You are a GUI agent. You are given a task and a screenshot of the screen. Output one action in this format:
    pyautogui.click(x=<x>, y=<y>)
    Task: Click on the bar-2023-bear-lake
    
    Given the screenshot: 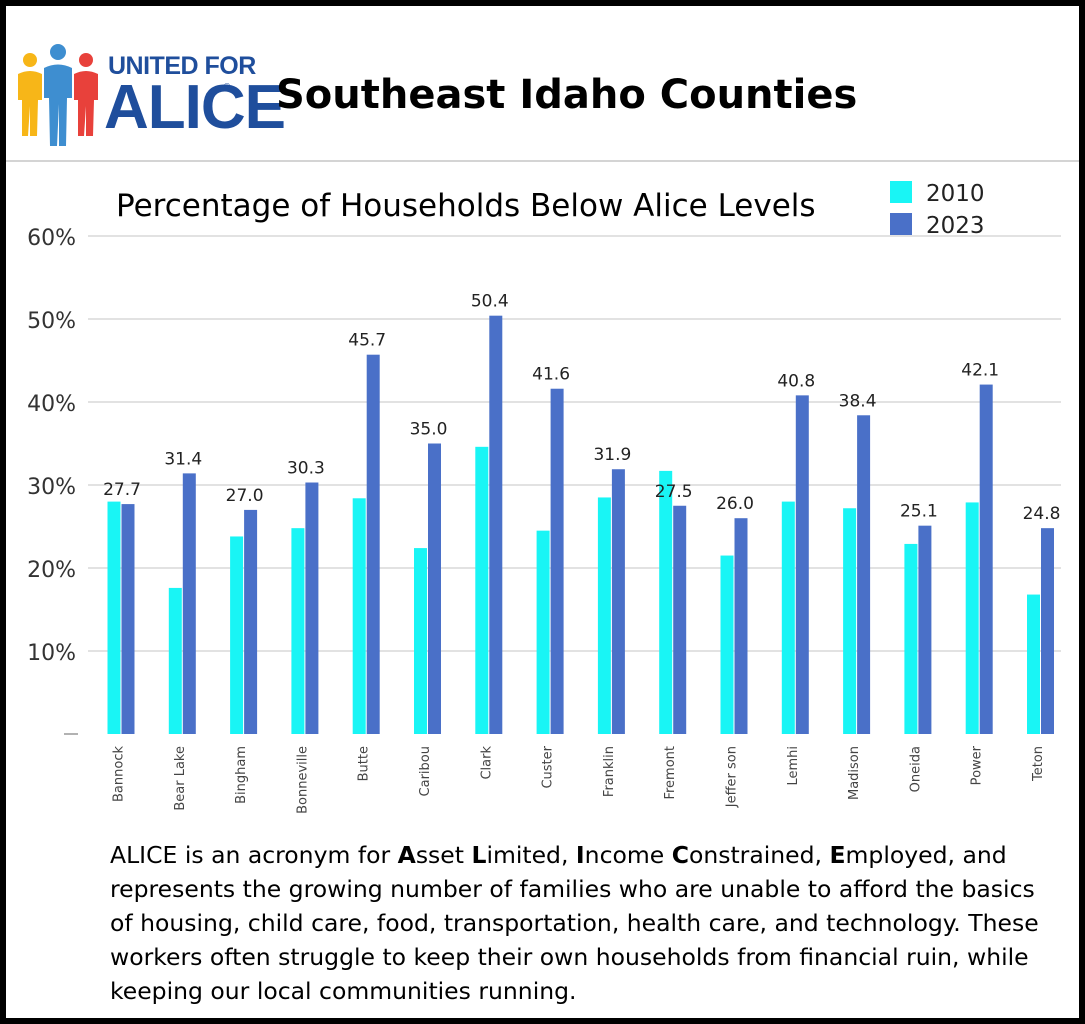 What is the action you would take?
    pyautogui.click(x=189, y=603)
    